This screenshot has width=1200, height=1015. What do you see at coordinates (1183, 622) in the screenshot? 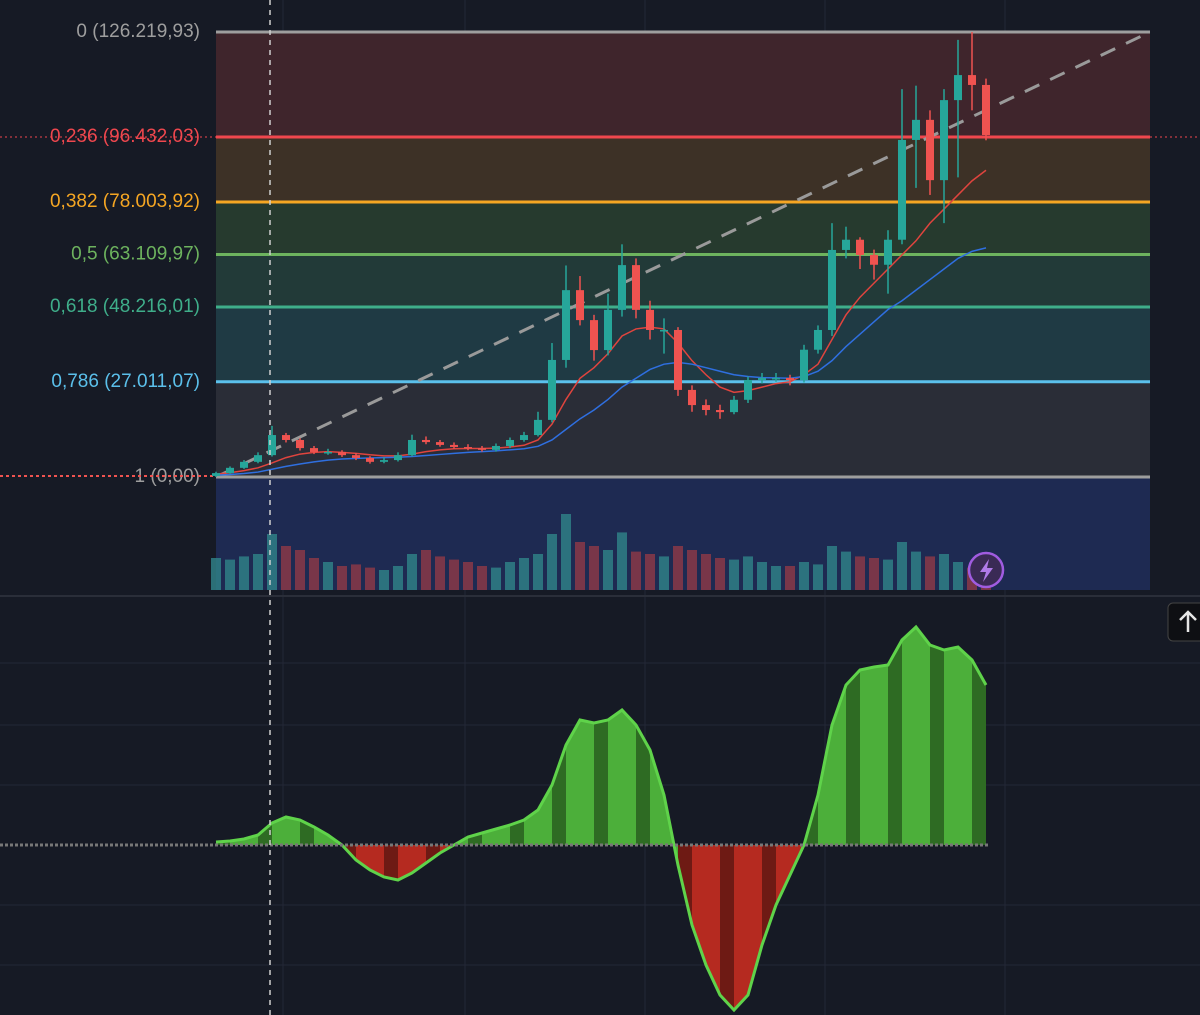
I see `scroll-button` at bounding box center [1183, 622].